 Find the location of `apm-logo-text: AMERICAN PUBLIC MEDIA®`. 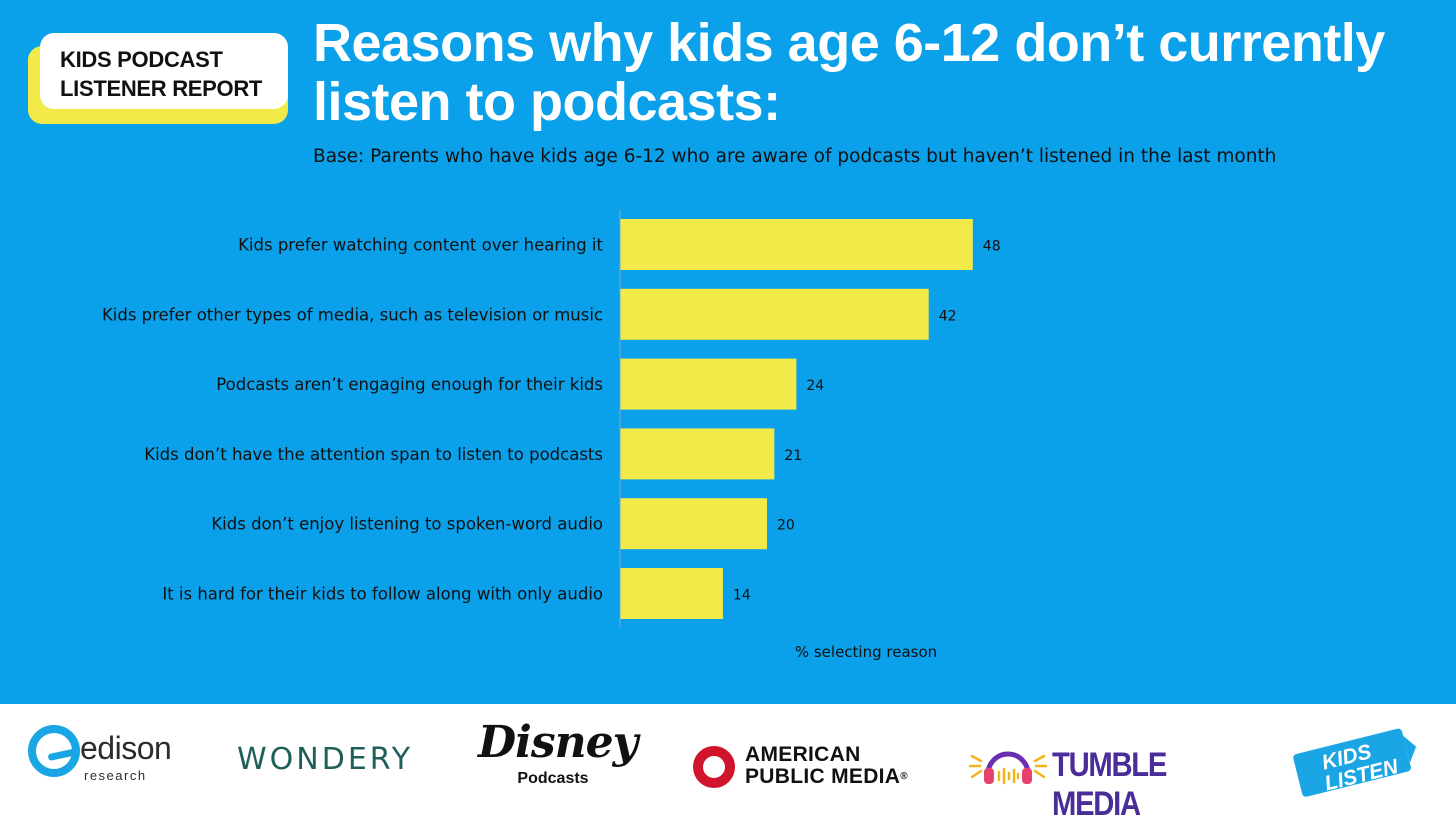

apm-logo-text: AMERICAN PUBLIC MEDIA® is located at coordinates (826, 766).